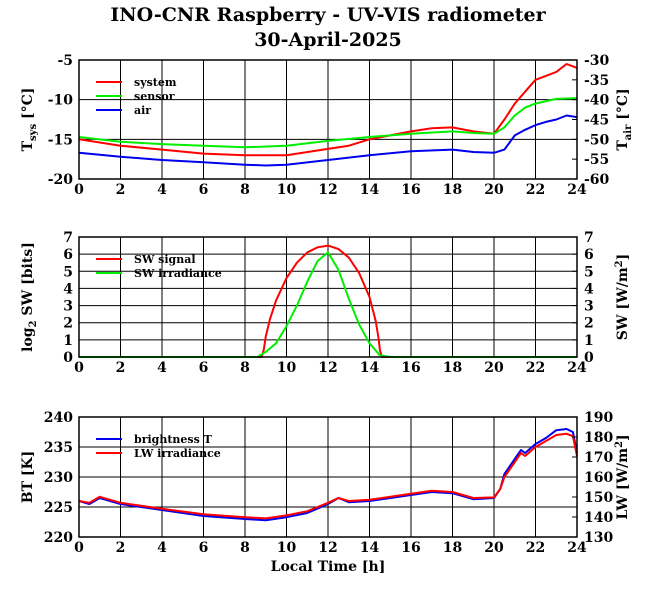 This screenshot has height=595, width=660. I want to click on y-left-tick-label: 235, so click(58, 448).